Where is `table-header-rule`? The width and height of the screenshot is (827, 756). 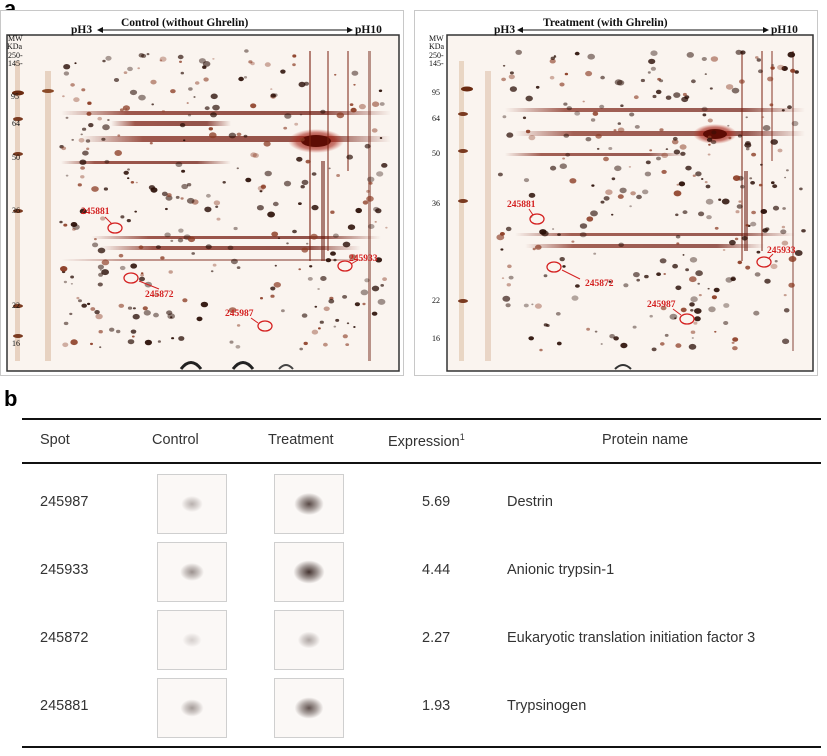
table-header-rule is located at coordinates (421, 463).